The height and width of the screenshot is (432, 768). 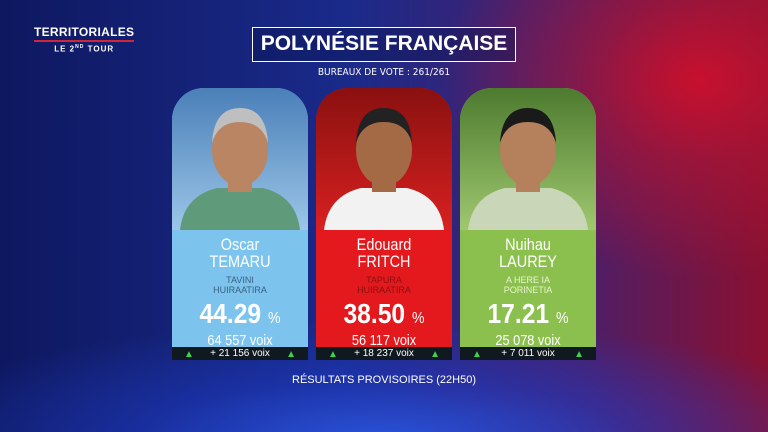 I want to click on vote-gain: + 7 011 voix, so click(x=528, y=353).